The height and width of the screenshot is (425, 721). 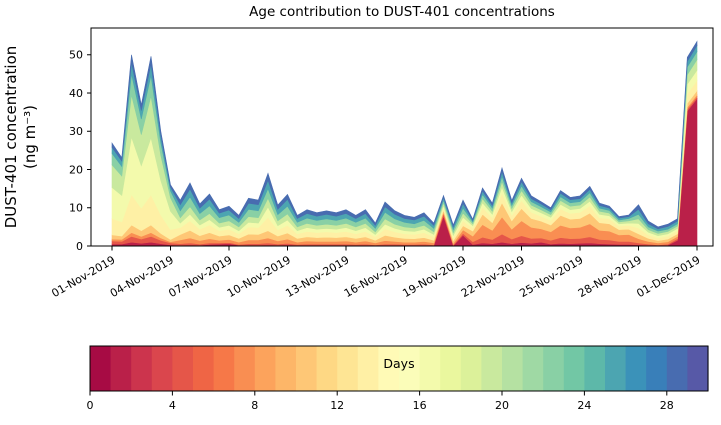 What do you see at coordinates (420, 405) in the screenshot?
I see `colorbar-tick-label: 16` at bounding box center [420, 405].